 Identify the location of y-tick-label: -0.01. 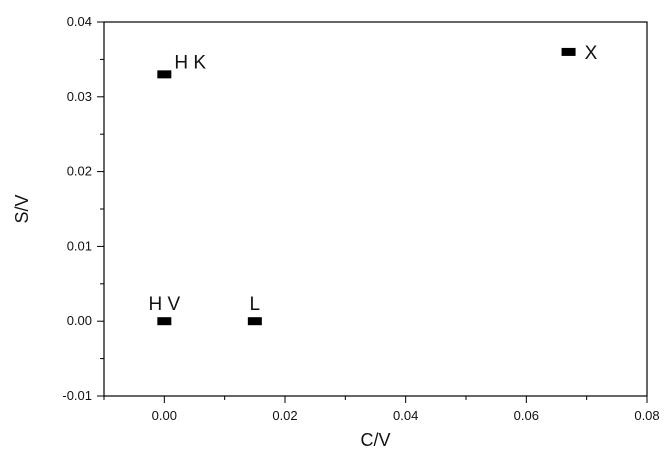
(77, 395).